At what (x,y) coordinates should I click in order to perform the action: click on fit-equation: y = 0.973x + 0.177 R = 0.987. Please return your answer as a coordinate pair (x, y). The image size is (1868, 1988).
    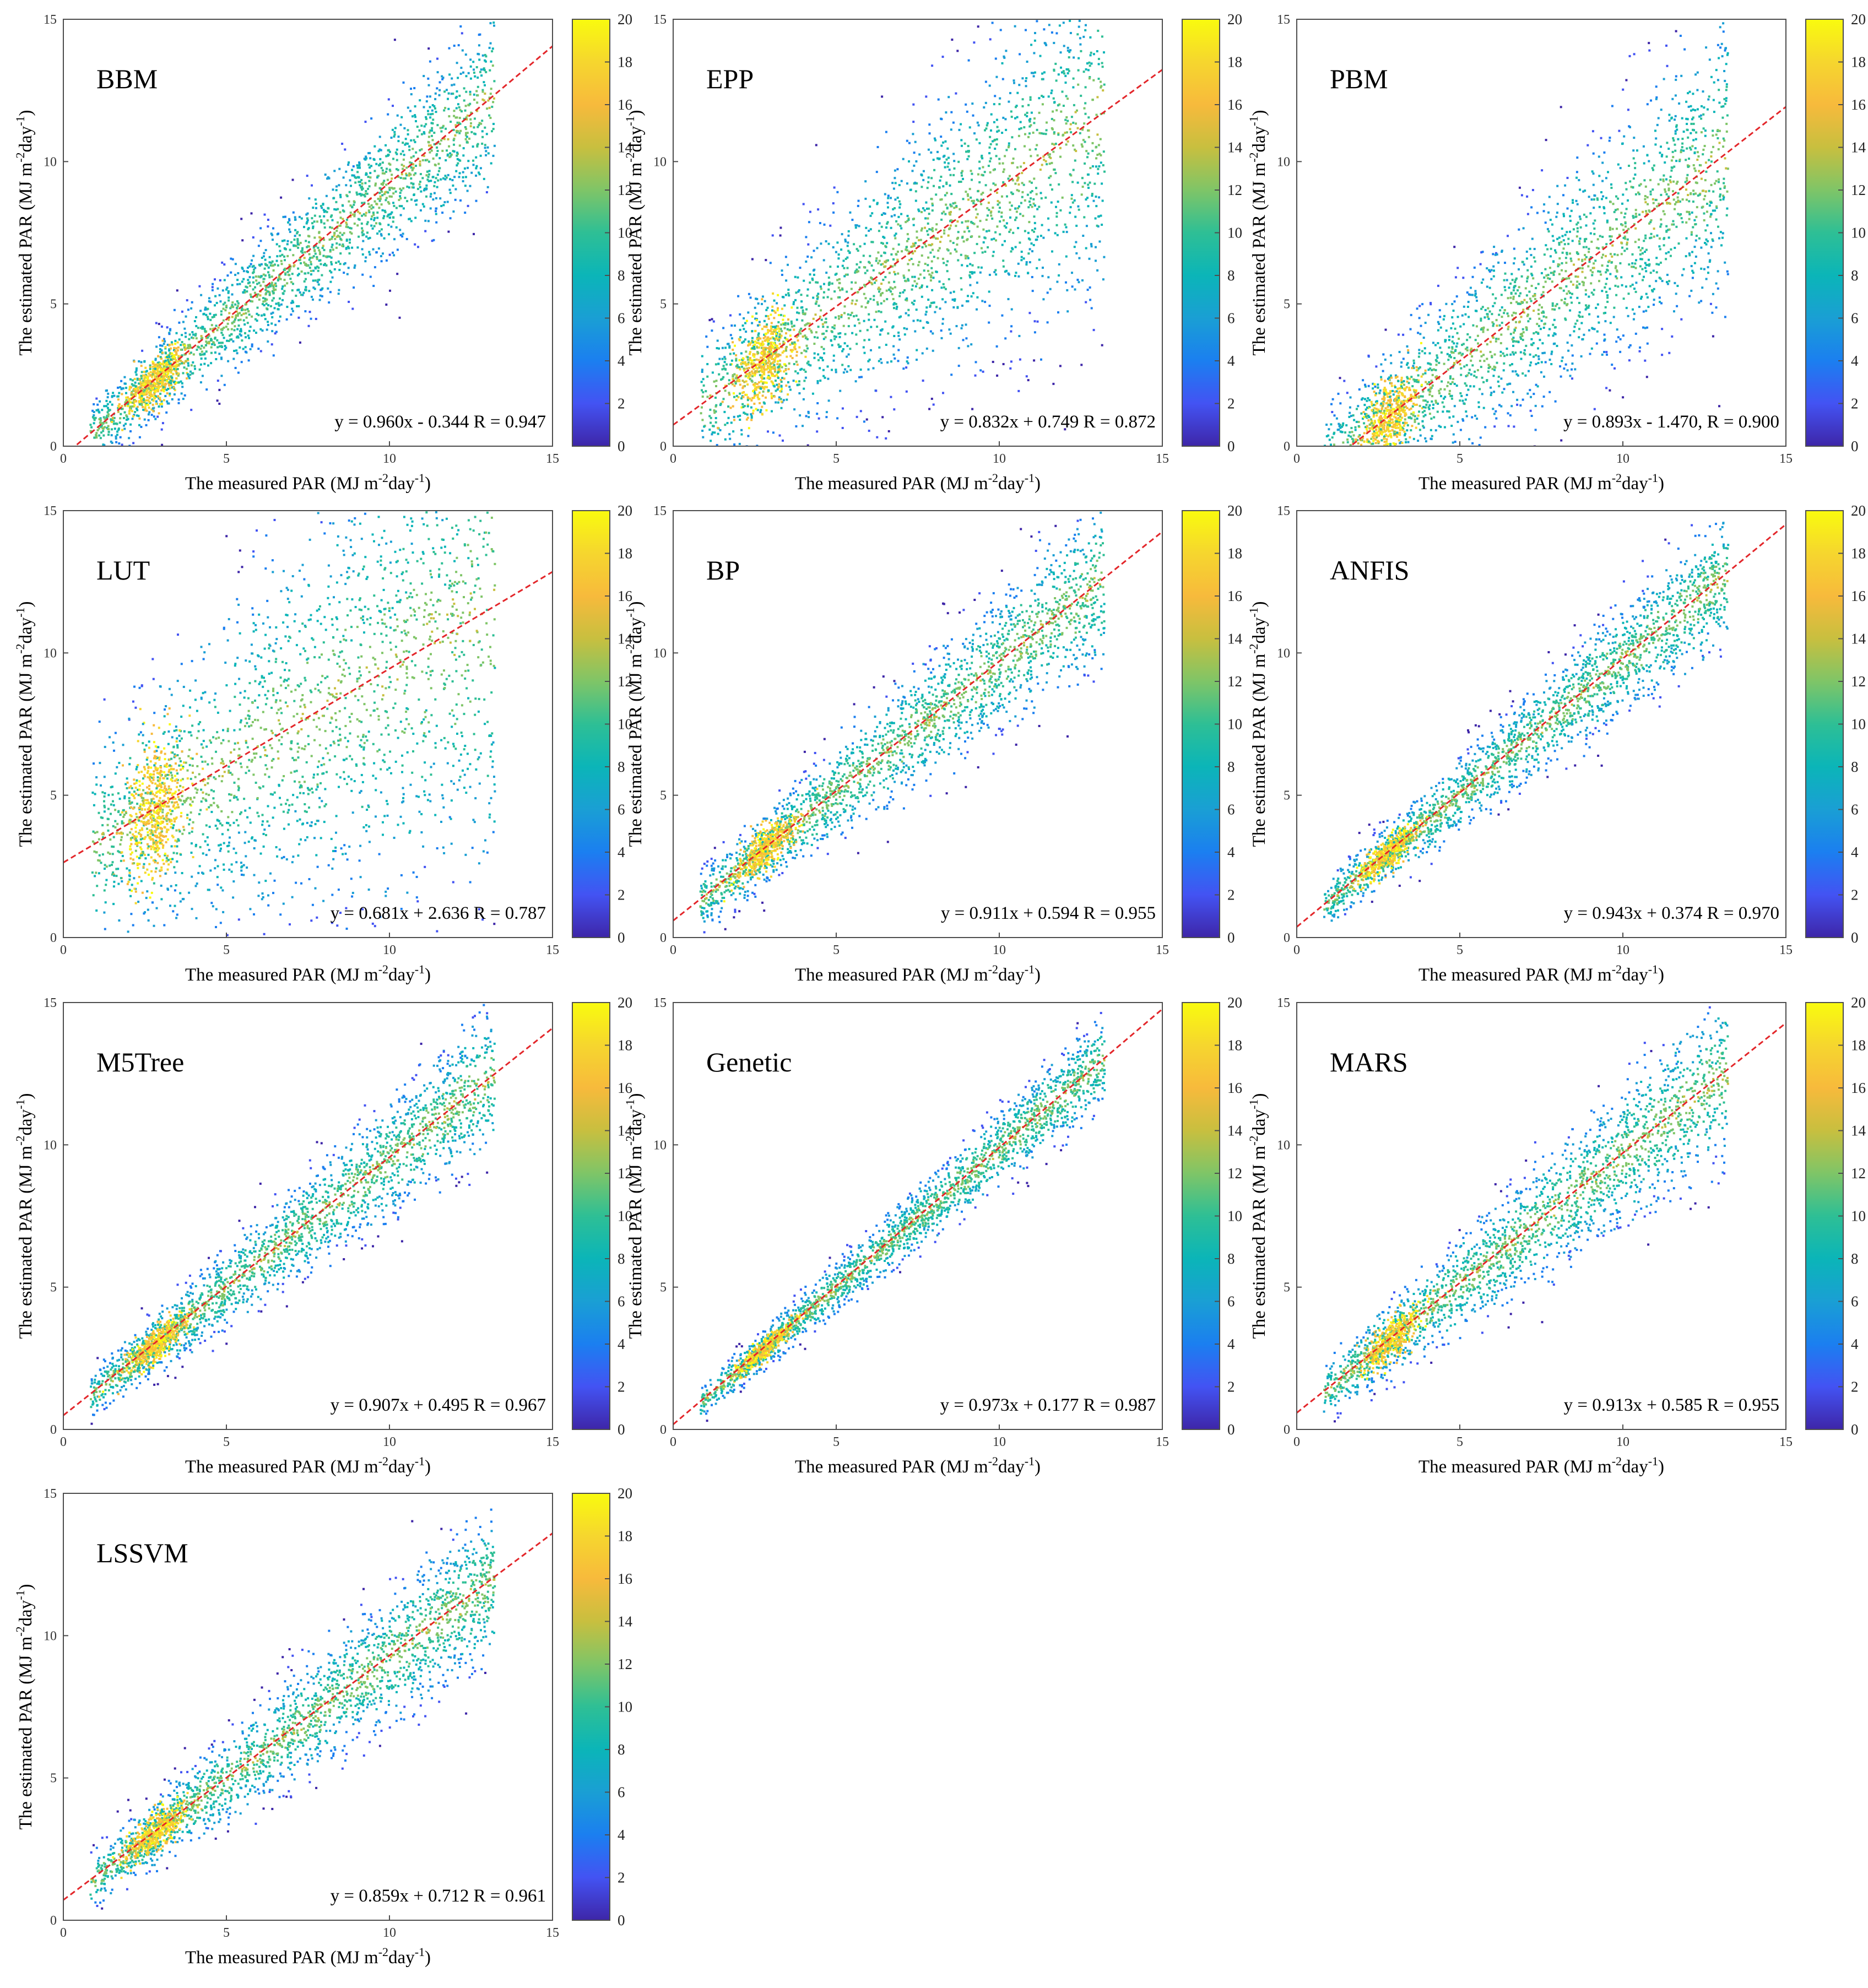
    Looking at the image, I should click on (1048, 1405).